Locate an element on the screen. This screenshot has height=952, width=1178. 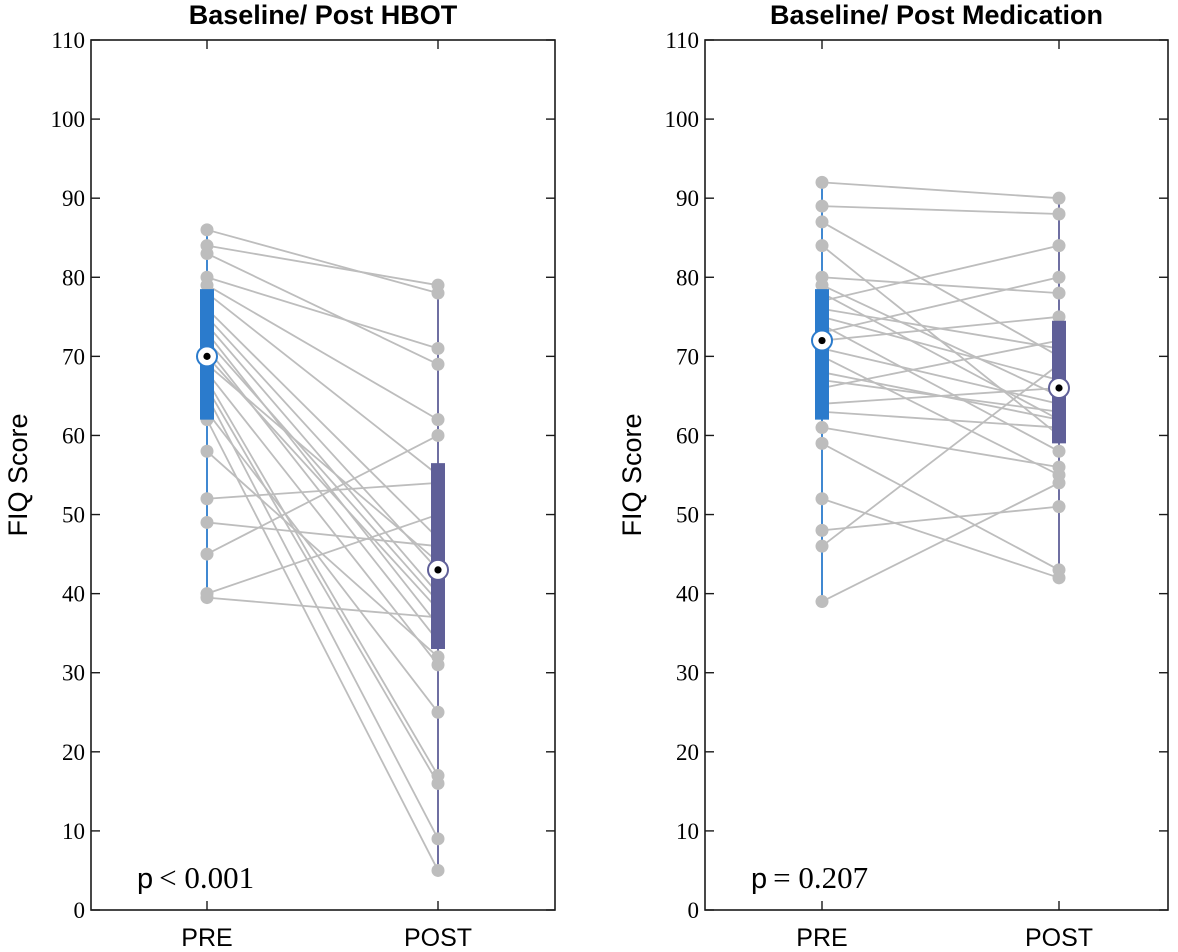
y-tick-label: 10 is located at coordinates (73, 831).